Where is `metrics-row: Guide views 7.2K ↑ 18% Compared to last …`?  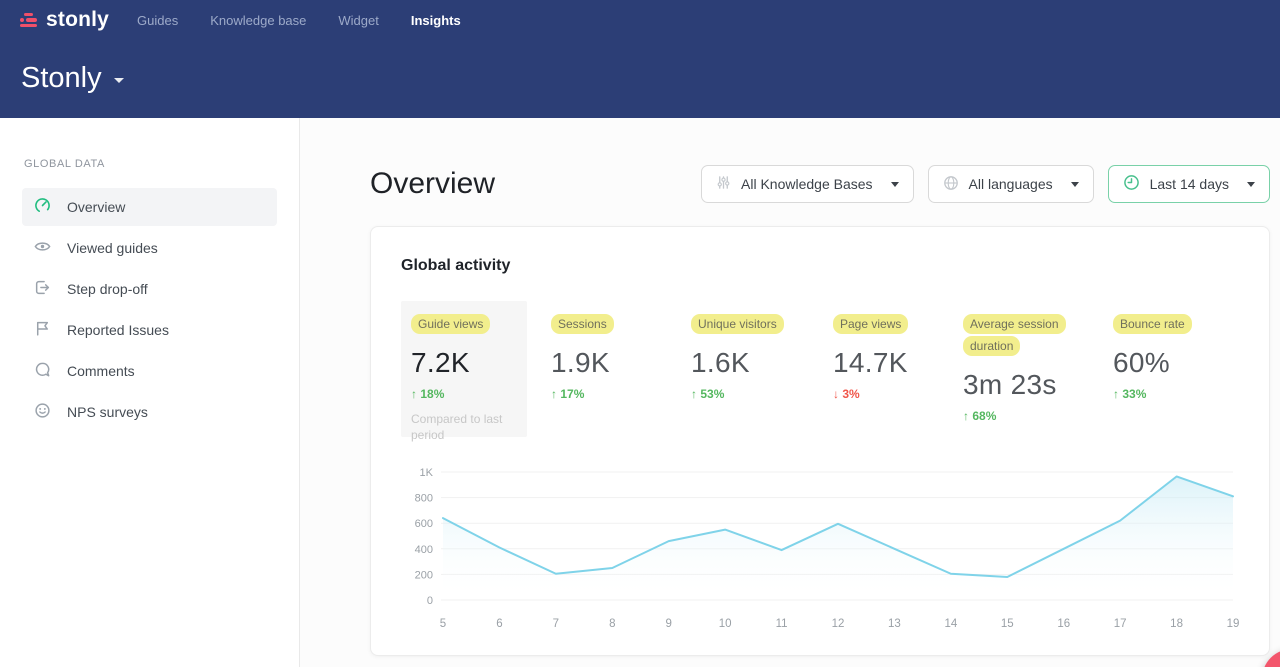 metrics-row: Guide views 7.2K ↑ 18% Compared to last … is located at coordinates (820, 371).